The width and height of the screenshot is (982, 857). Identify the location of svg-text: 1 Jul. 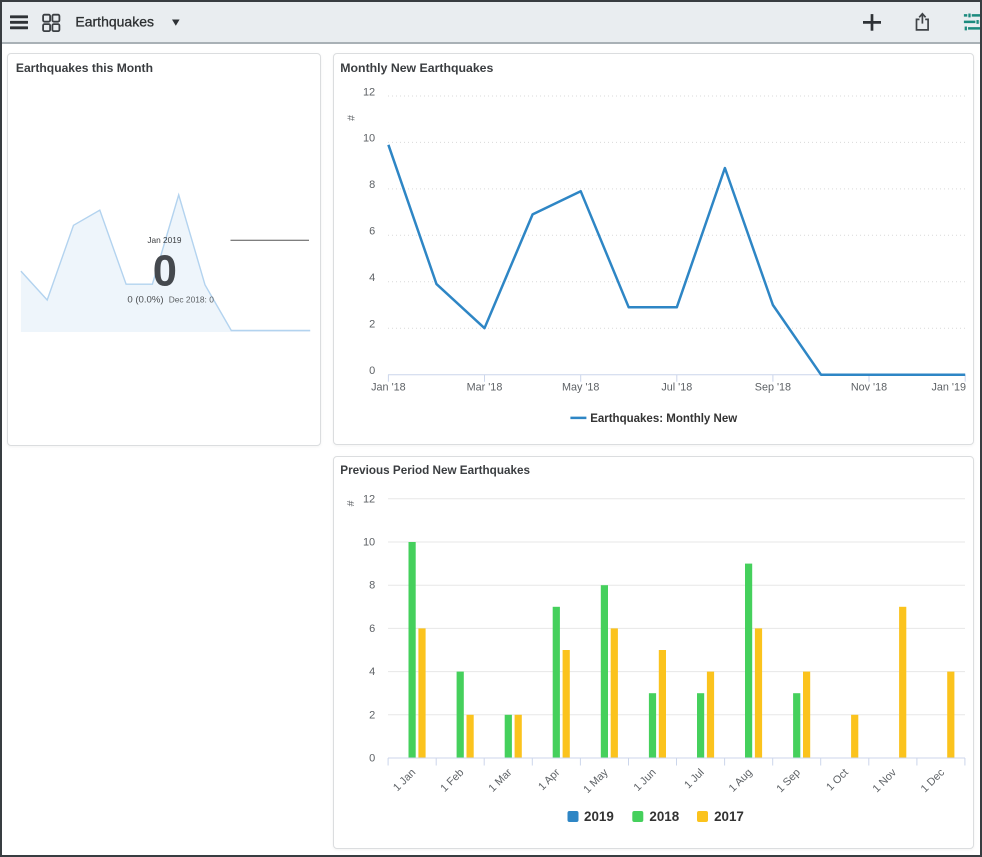
(694, 779).